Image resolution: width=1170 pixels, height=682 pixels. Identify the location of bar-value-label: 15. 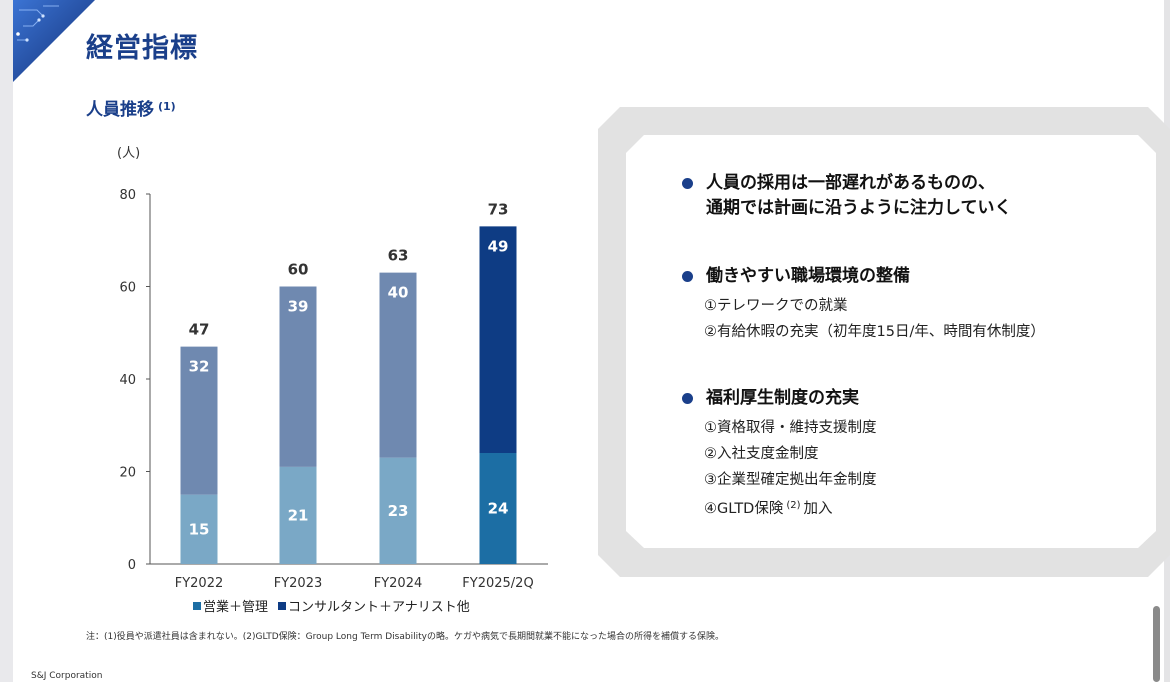
(199, 529).